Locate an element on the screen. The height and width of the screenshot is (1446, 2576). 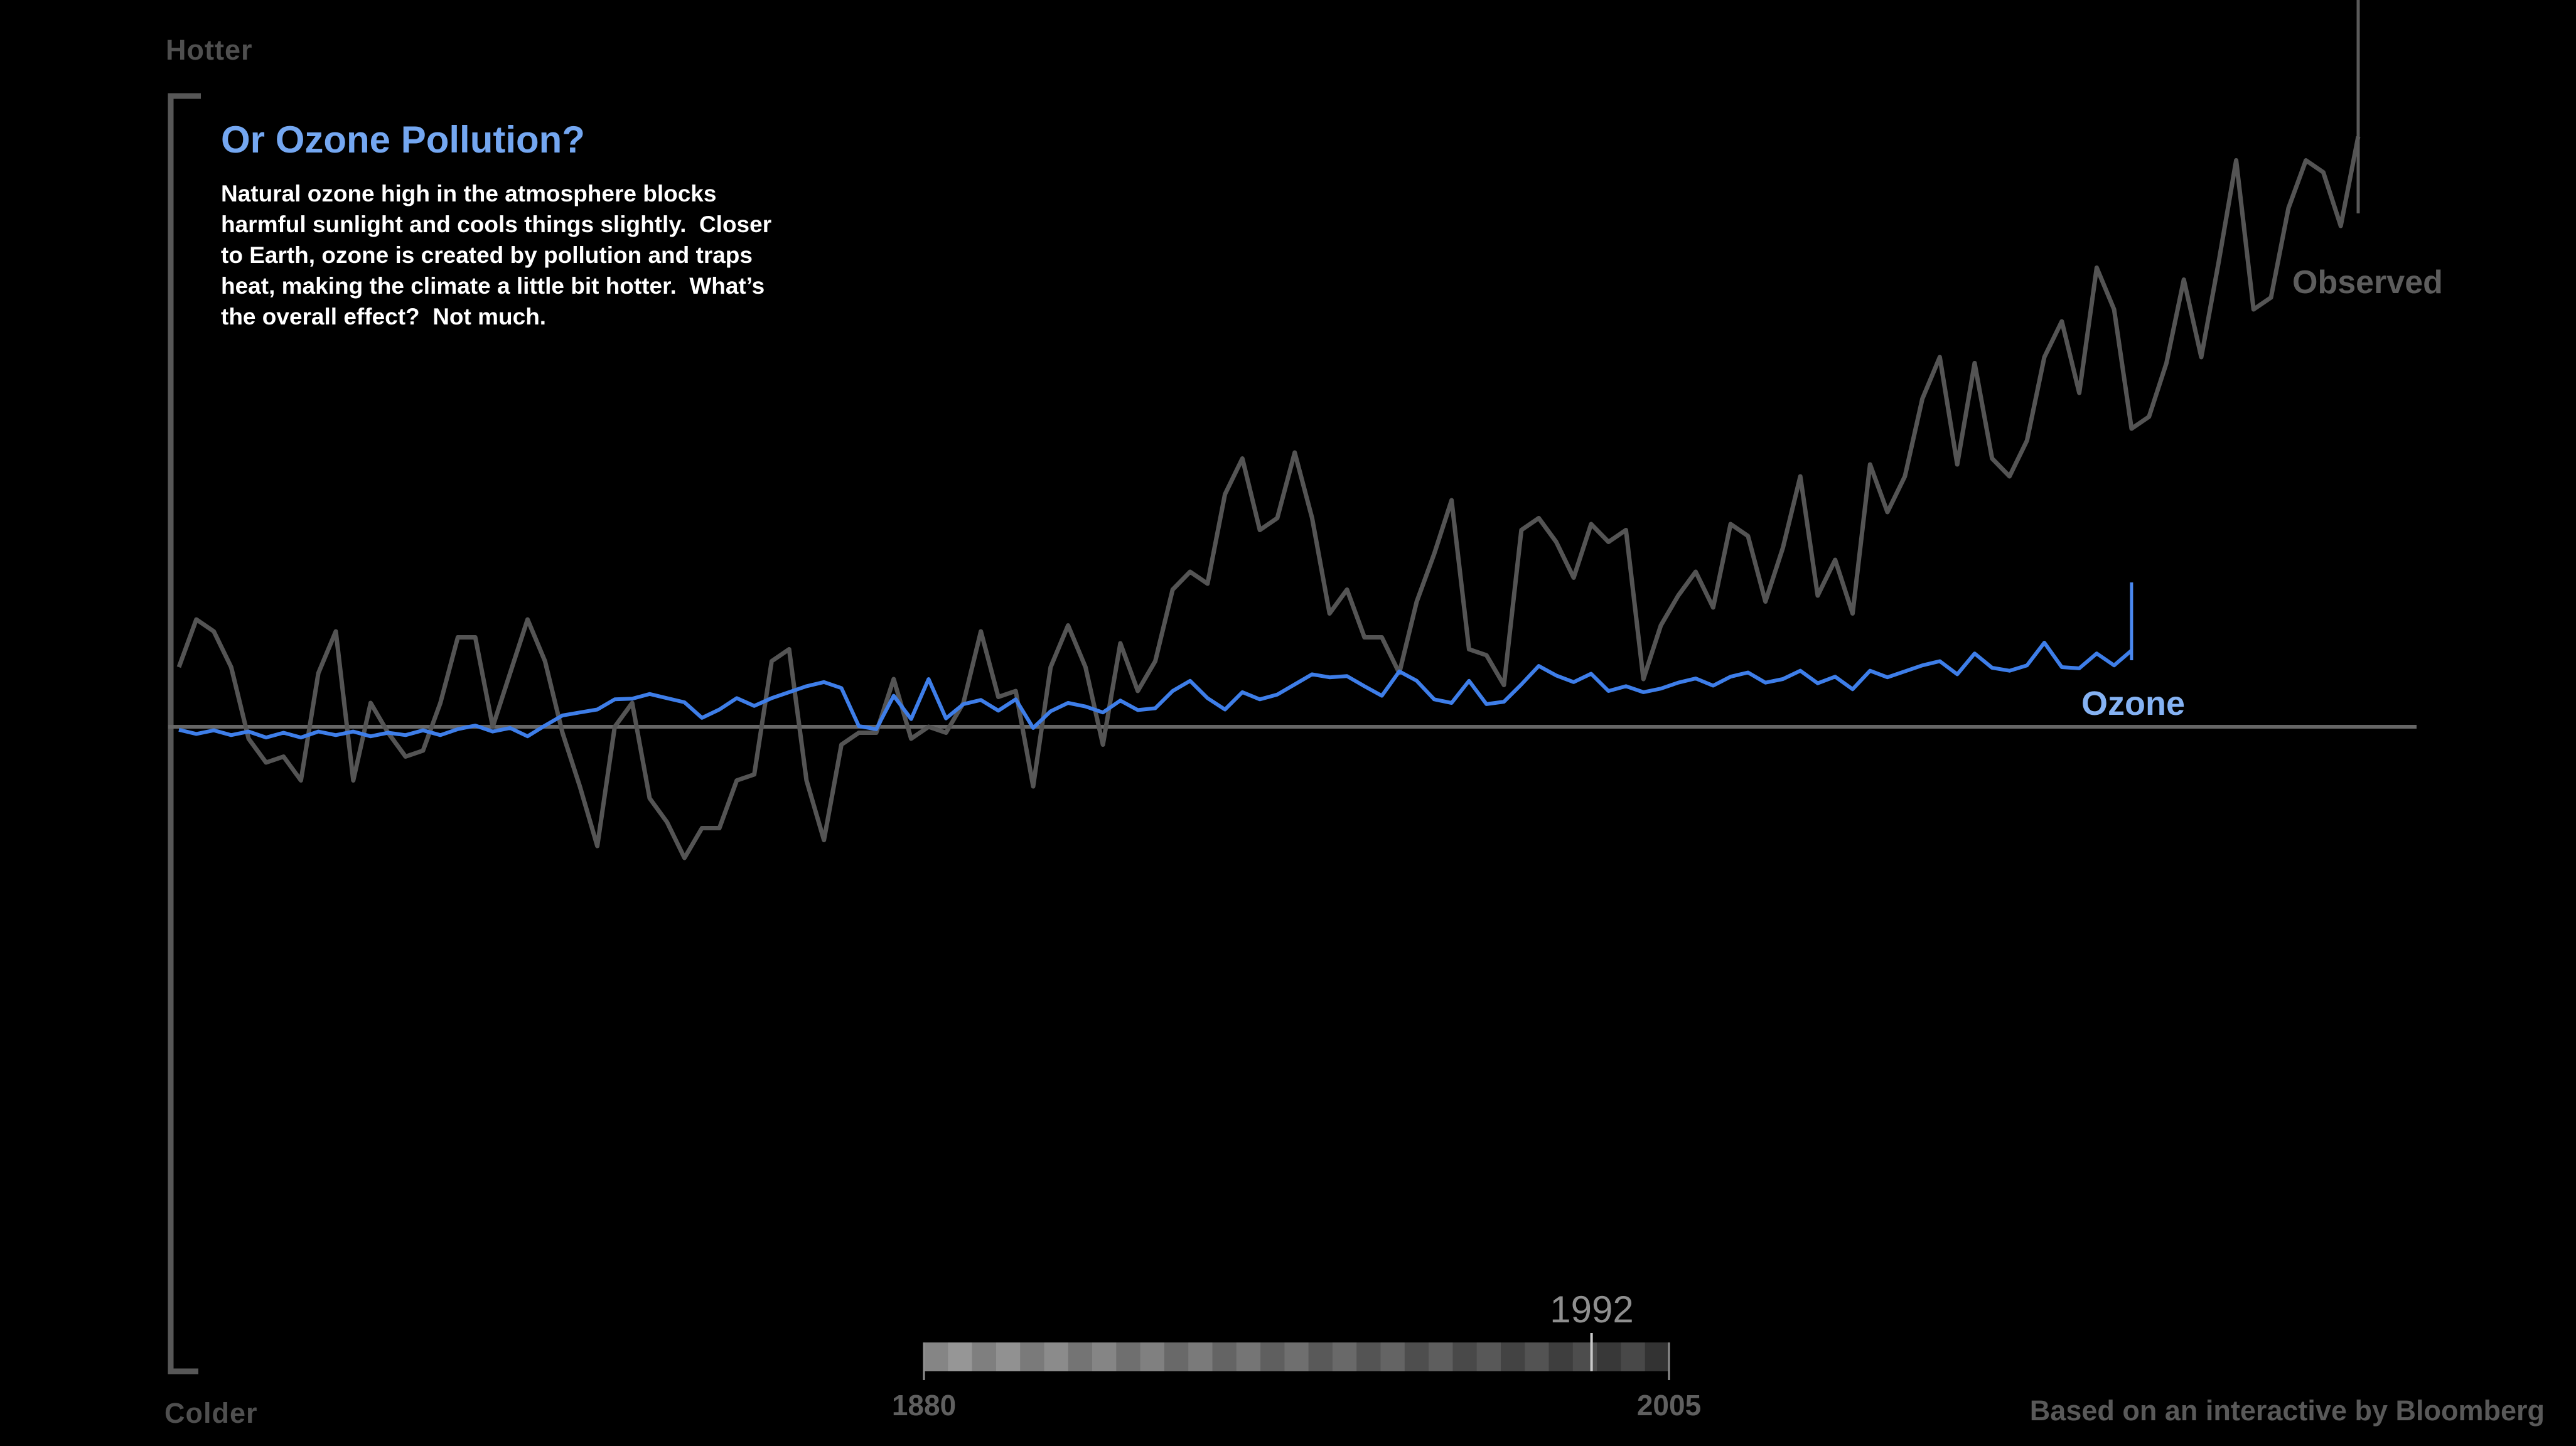
factor-title: Or Ozone Pollution? is located at coordinates (403, 140).